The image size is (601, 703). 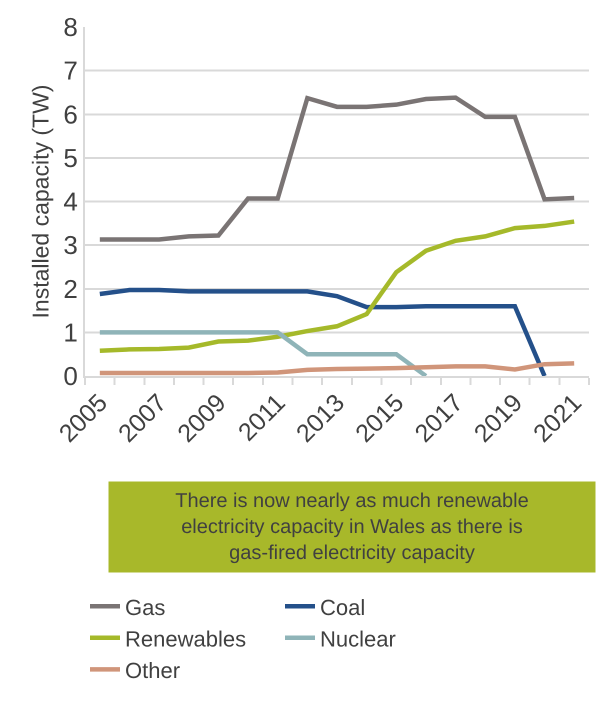 What do you see at coordinates (70, 71) in the screenshot?
I see `y-tick-label: 7` at bounding box center [70, 71].